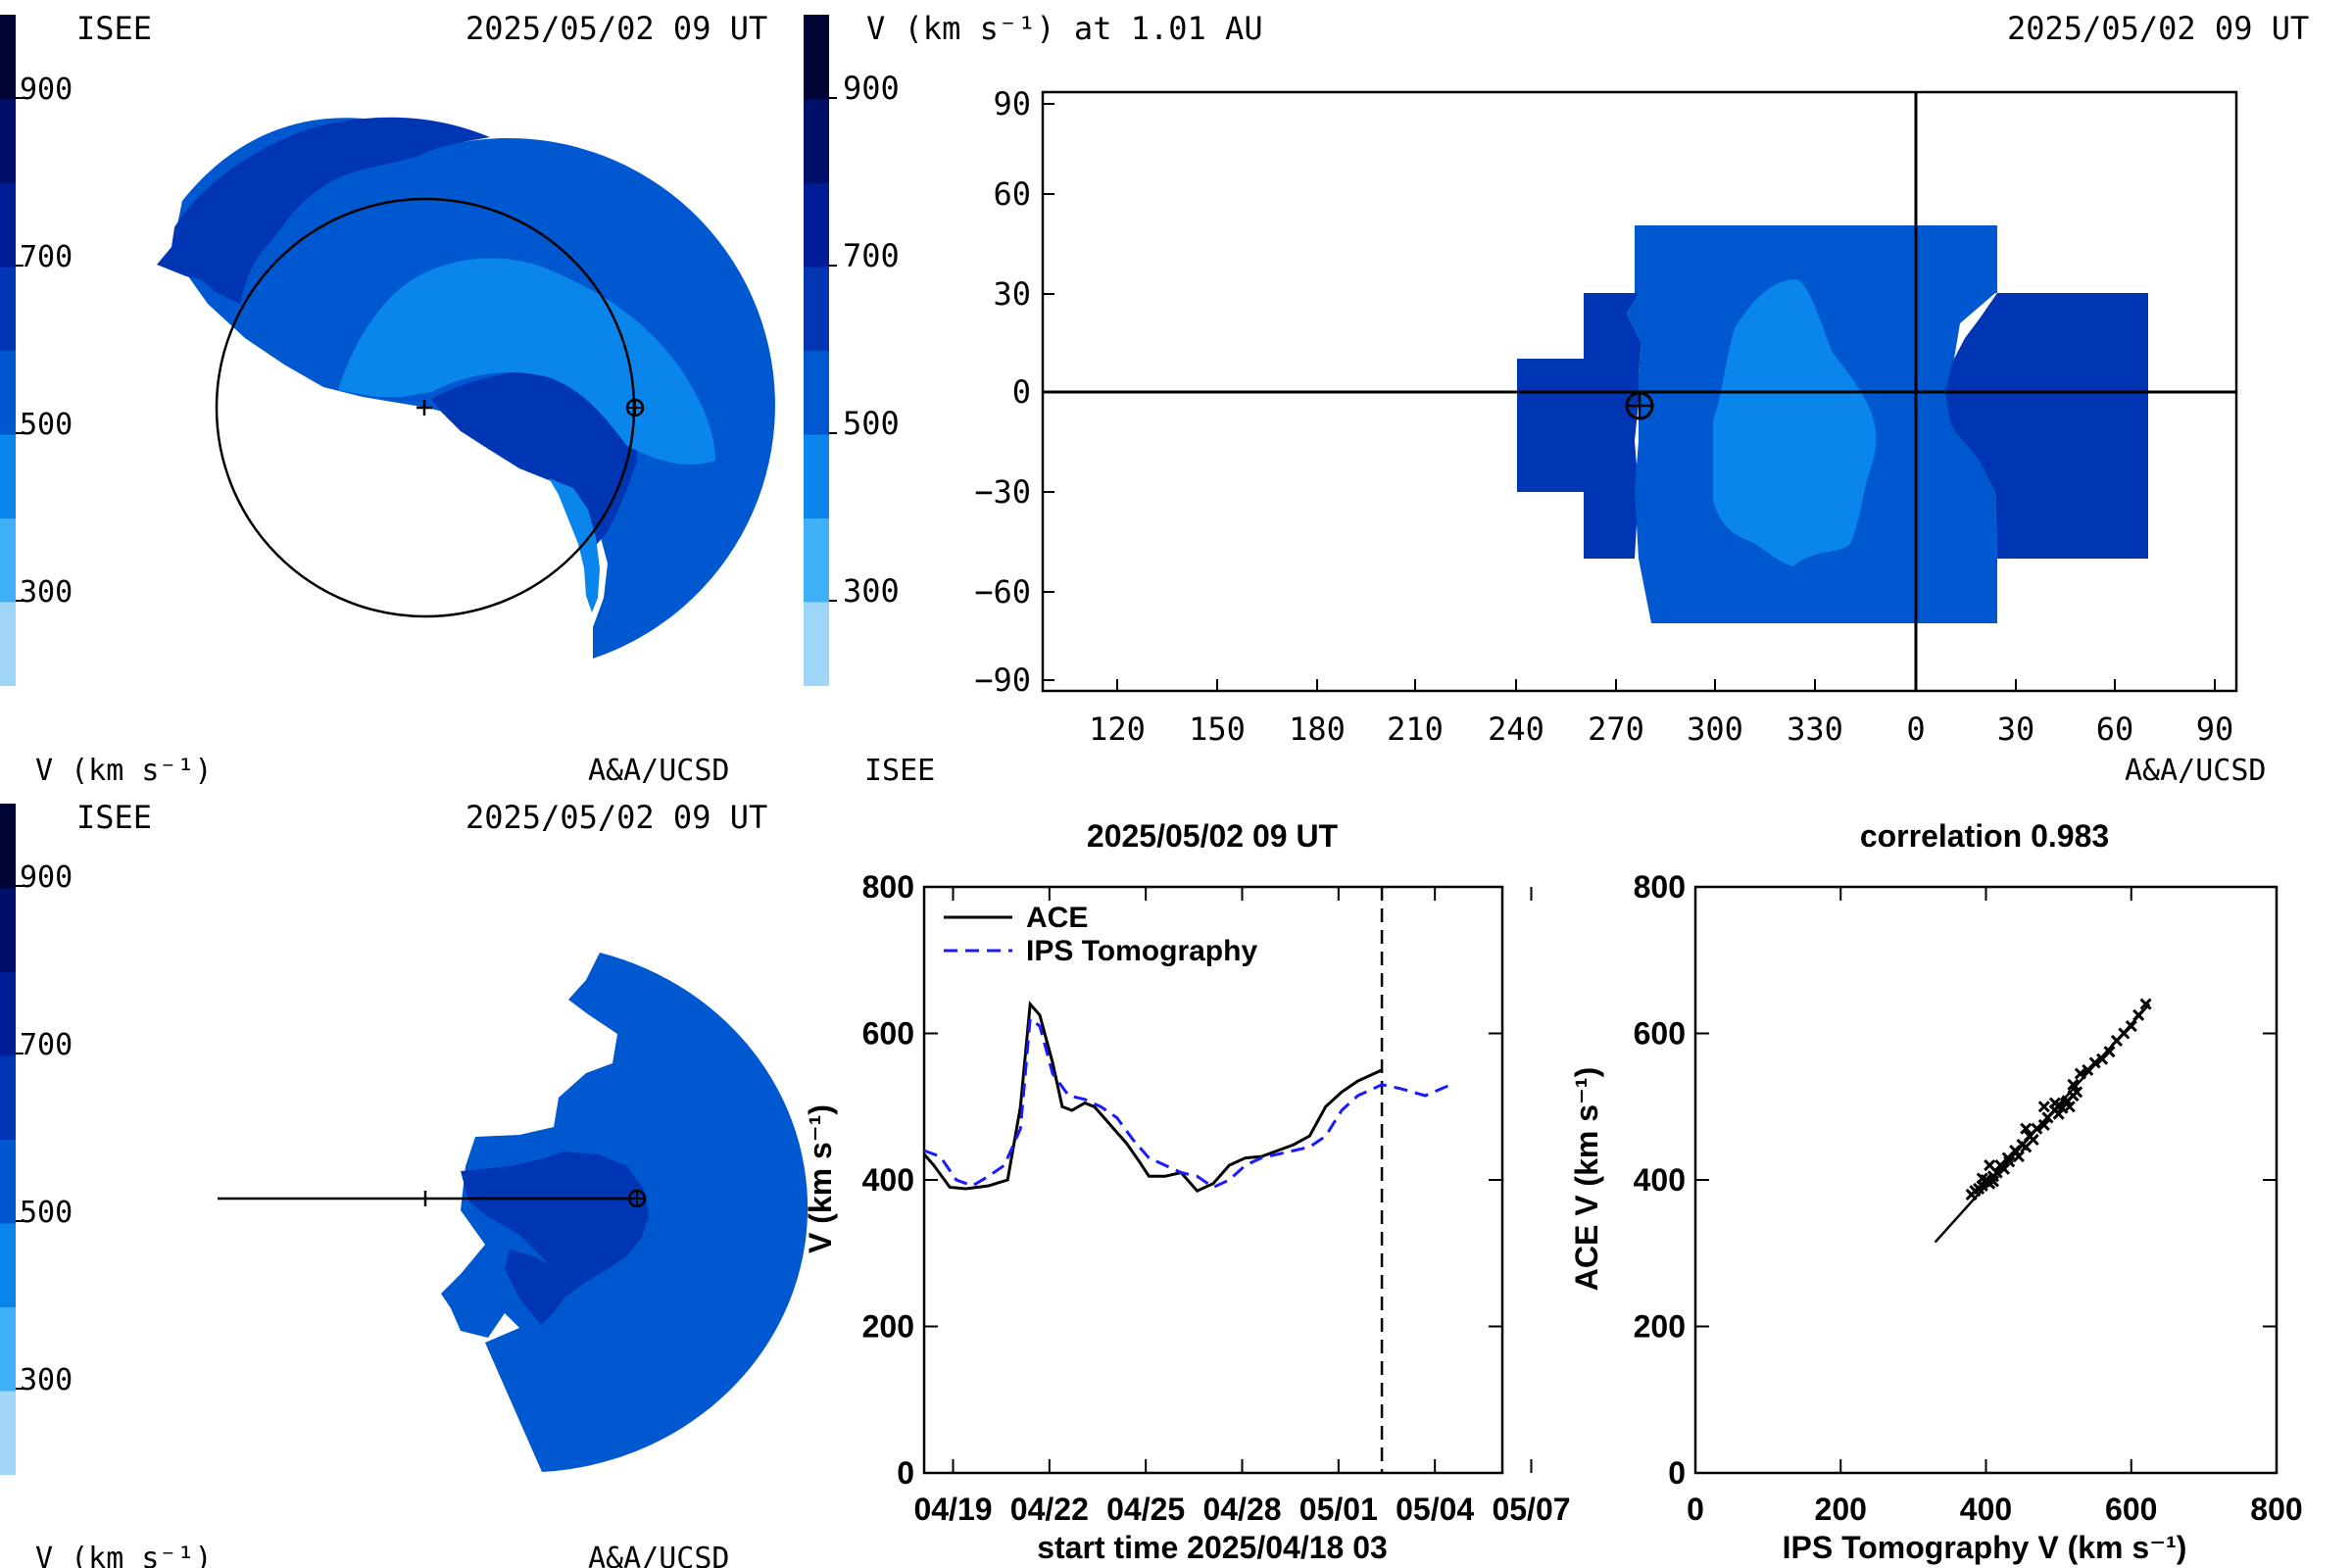 This screenshot has height=1568, width=2352. I want to click on x-tick-label: 04/25, so click(1145, 1509).